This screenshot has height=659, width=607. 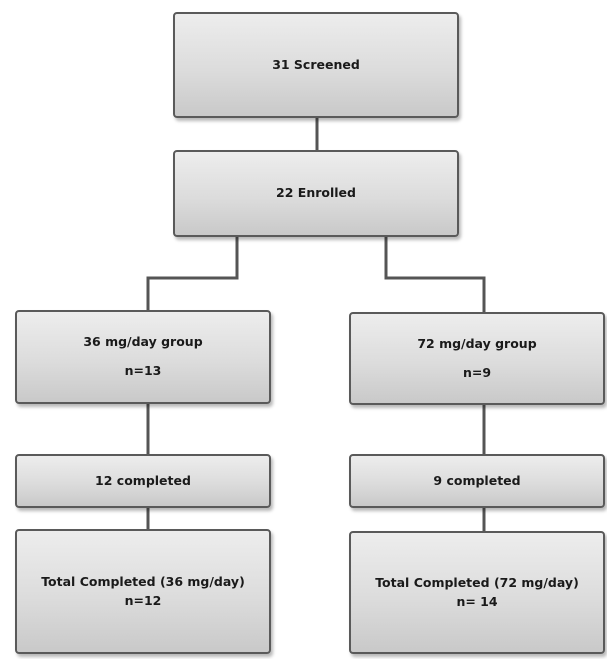 I want to click on completed-72-label: 9 completed, so click(x=477, y=480).